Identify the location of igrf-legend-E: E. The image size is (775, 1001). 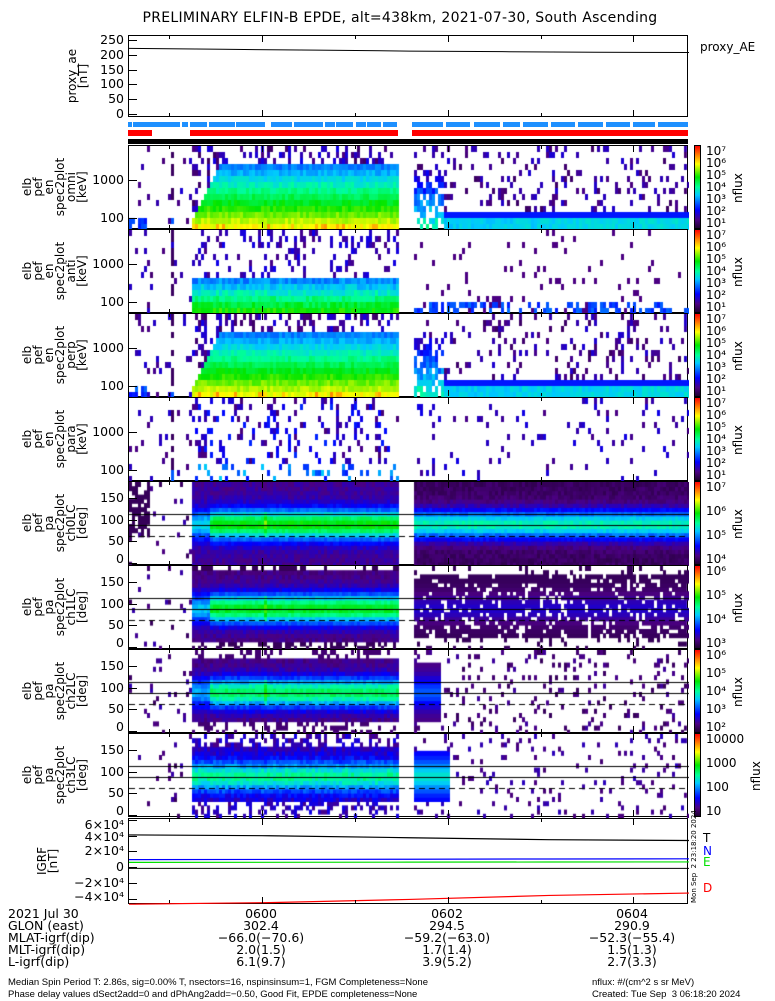
(707, 862).